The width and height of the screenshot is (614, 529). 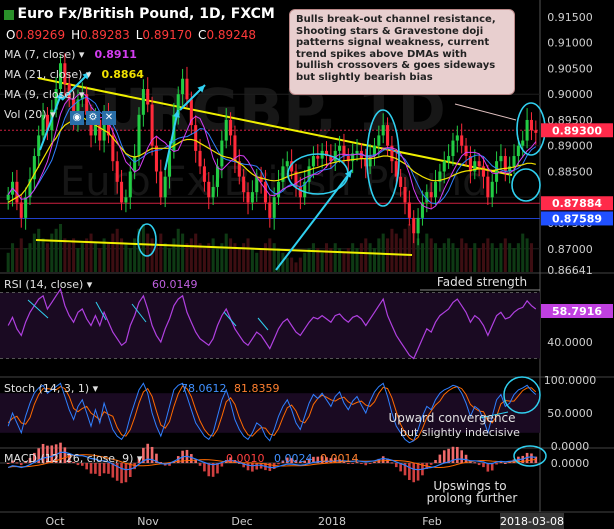 What do you see at coordinates (469, 486) in the screenshot?
I see `macd-note-1: Upswings to` at bounding box center [469, 486].